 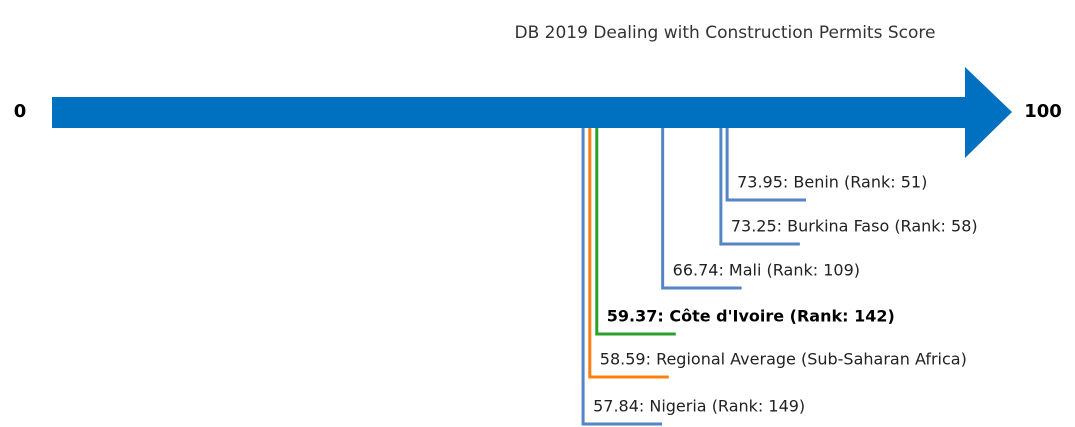 I want to click on axis-arrow-head, so click(x=988, y=112).